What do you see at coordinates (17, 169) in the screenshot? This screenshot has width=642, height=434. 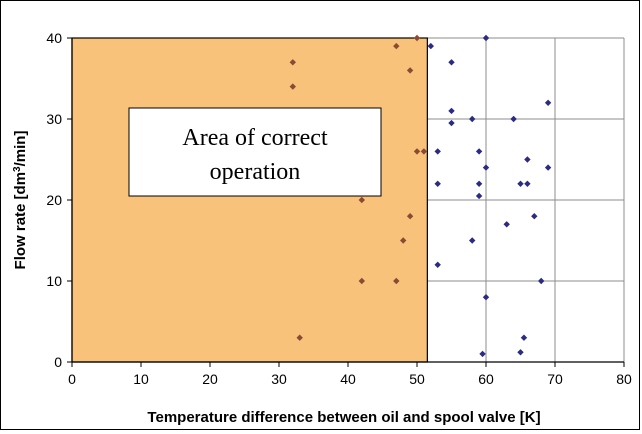 I see `y-axis-label-superscript: 3` at bounding box center [17, 169].